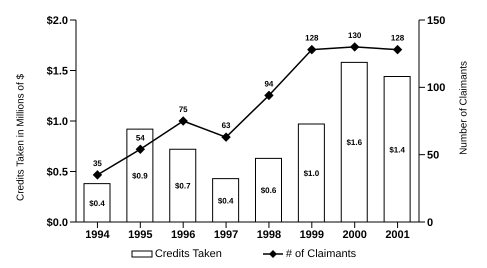  What do you see at coordinates (354, 143) in the screenshot?
I see `data-label: $1.6` at bounding box center [354, 143].